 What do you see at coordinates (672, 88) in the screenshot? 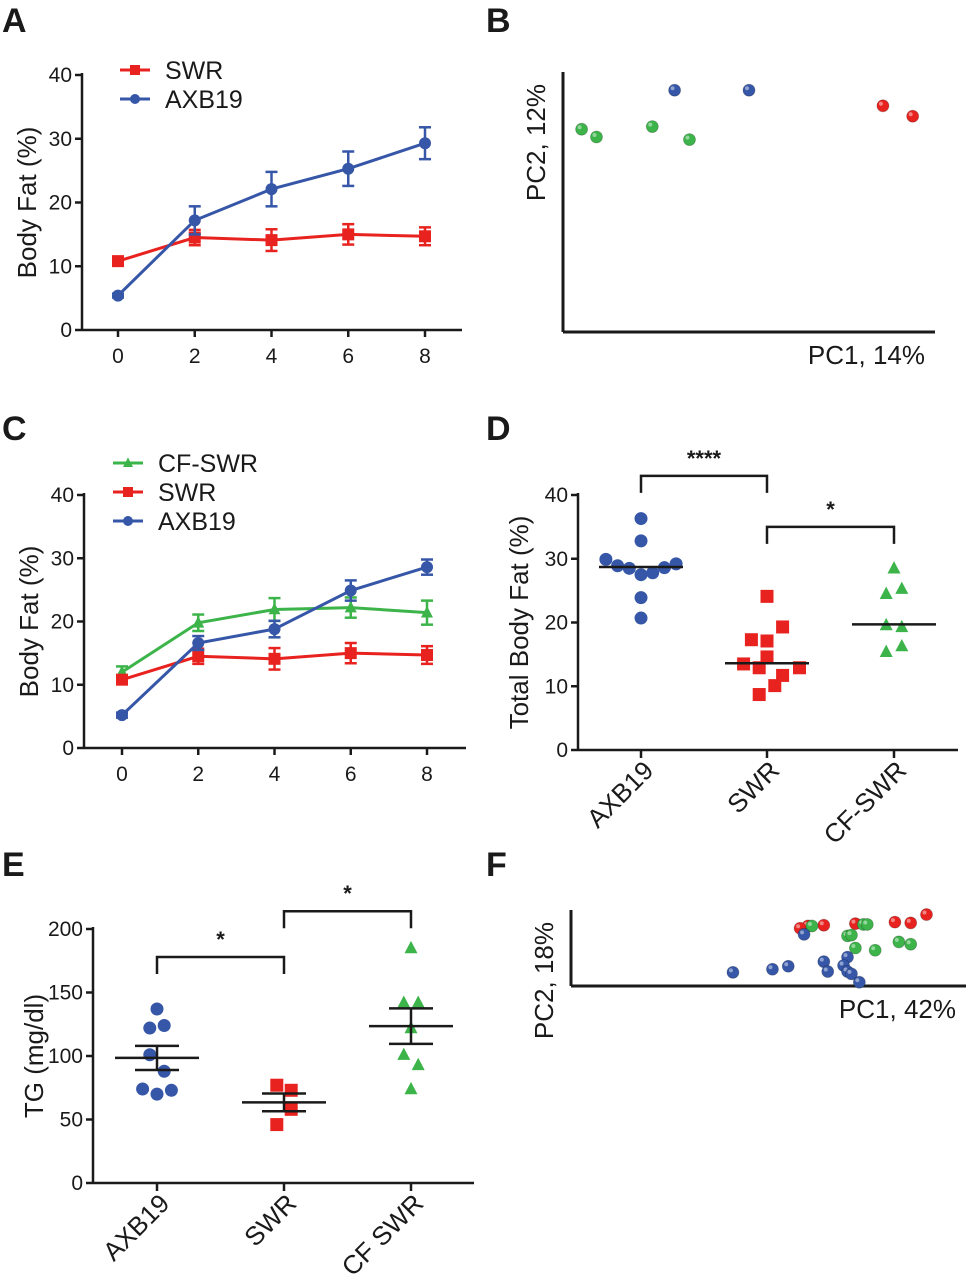
I see `panel-b-pca-point-blue-highlight` at bounding box center [672, 88].